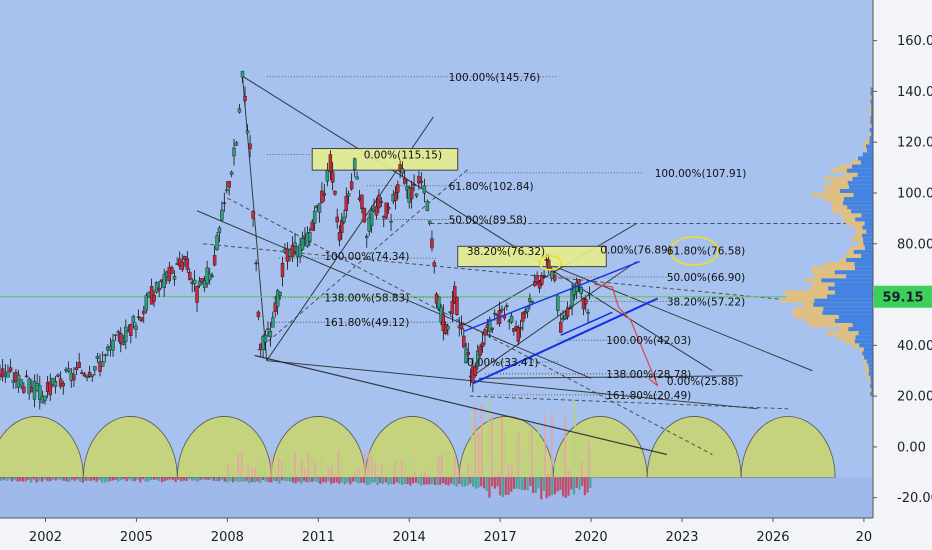  Describe the element at coordinates (409, 537) in the screenshot. I see `x-tick-label: 2014` at that location.